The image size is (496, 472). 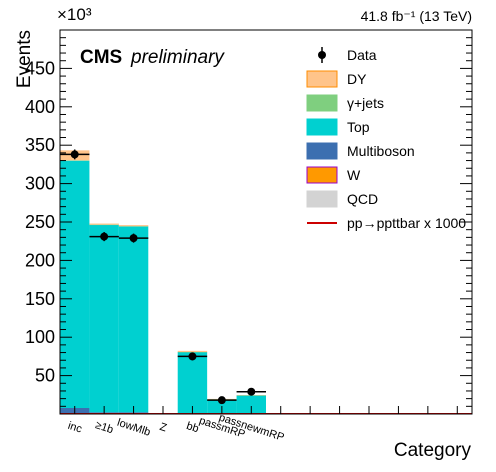 I want to click on x-tick-label-4: bb, so click(x=192, y=427).